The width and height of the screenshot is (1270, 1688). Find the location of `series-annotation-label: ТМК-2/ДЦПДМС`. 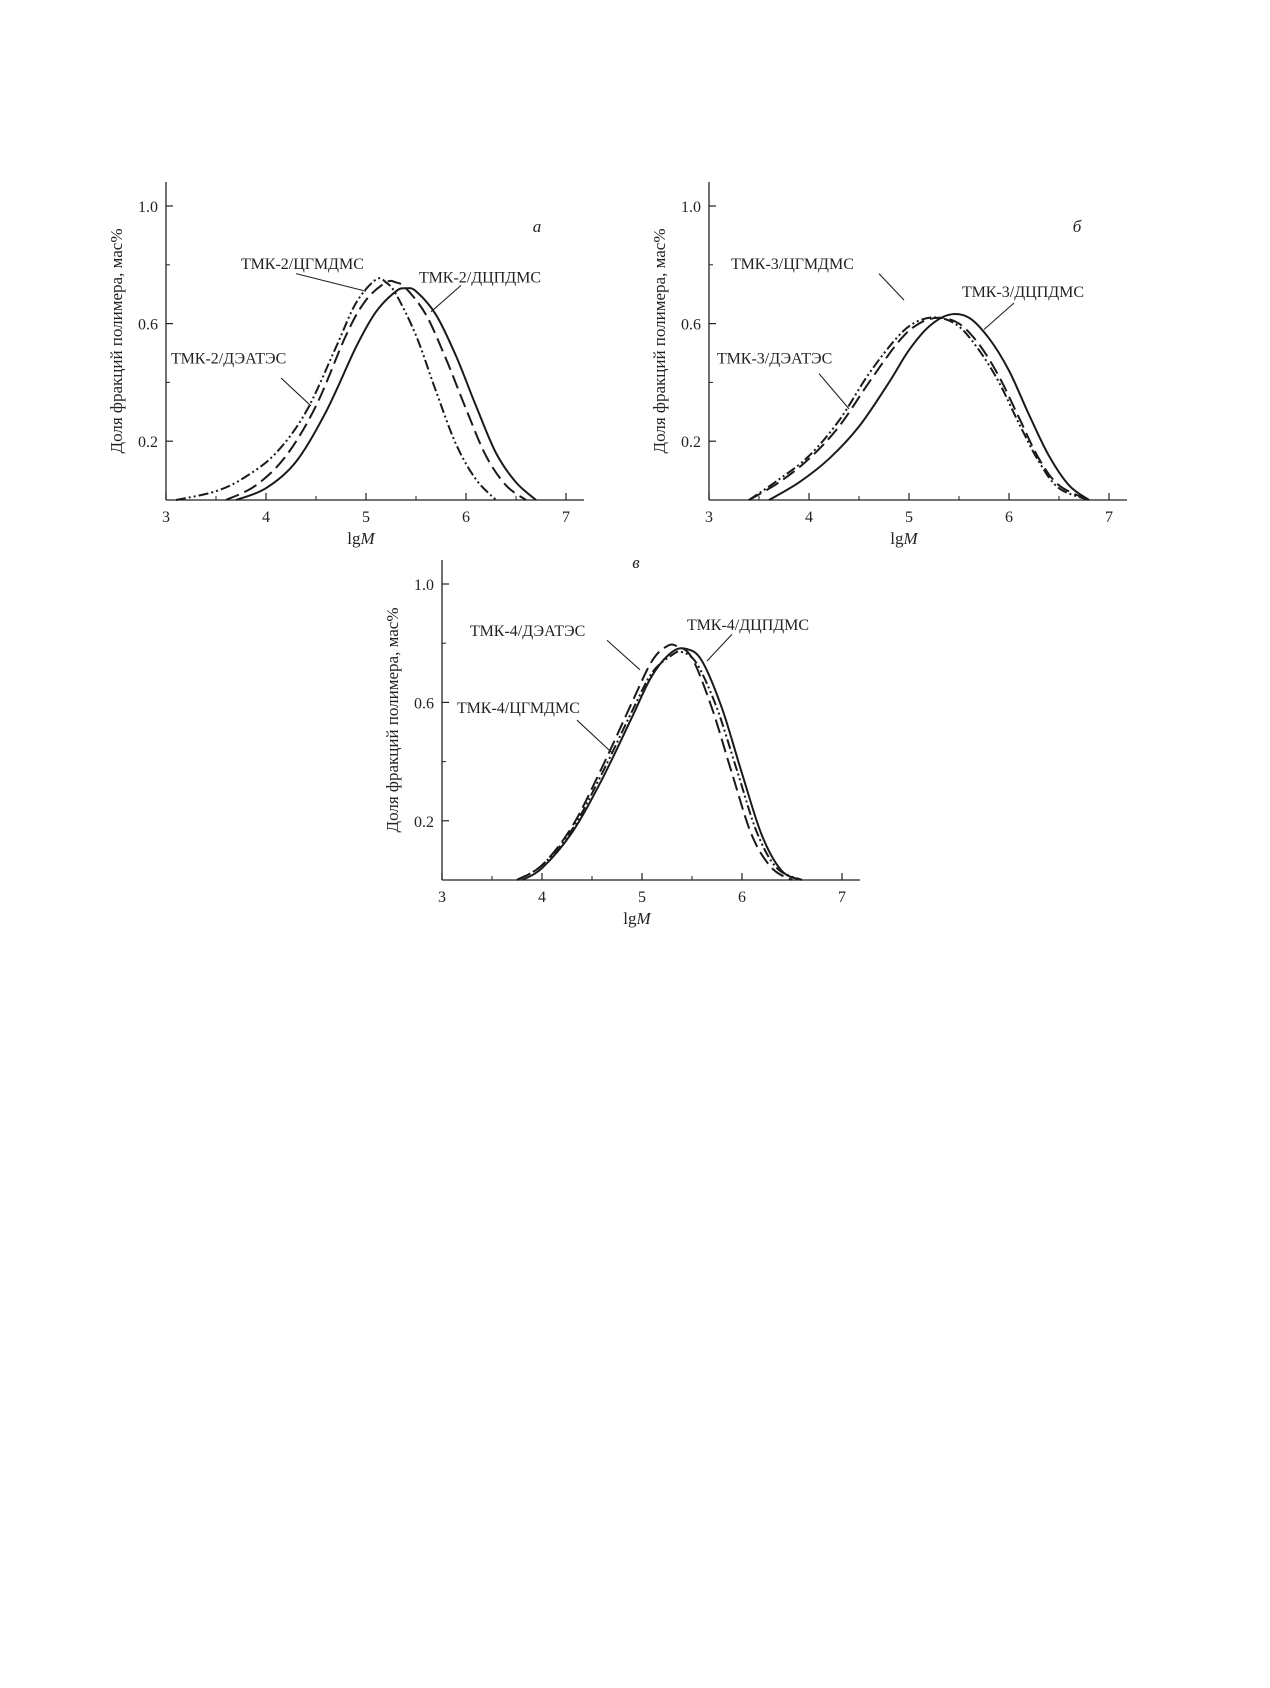

series-annotation-label: ТМК-2/ДЦПДМС is located at coordinates (480, 277).